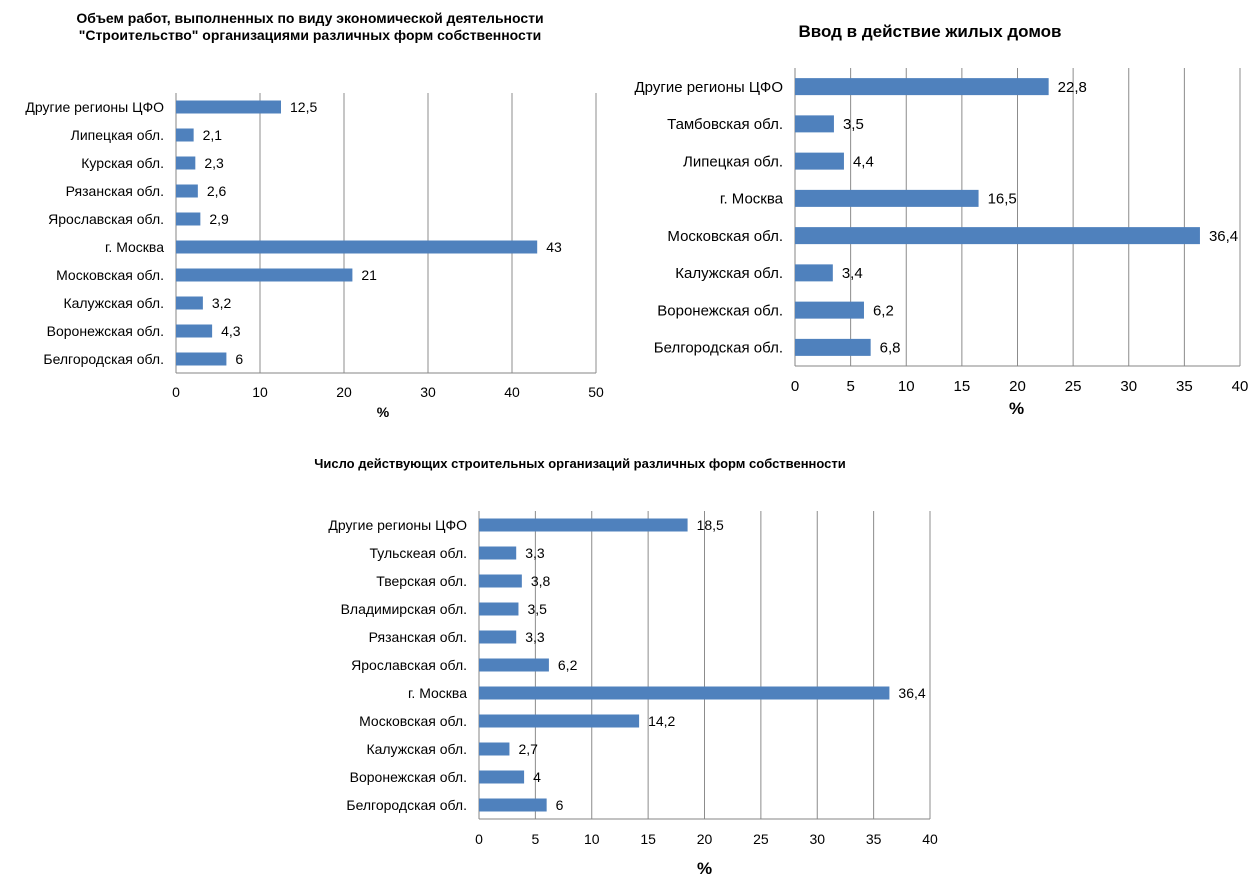 The height and width of the screenshot is (881, 1250). Describe the element at coordinates (1002, 199) in the screenshot. I see `data-label: 16,5` at that location.